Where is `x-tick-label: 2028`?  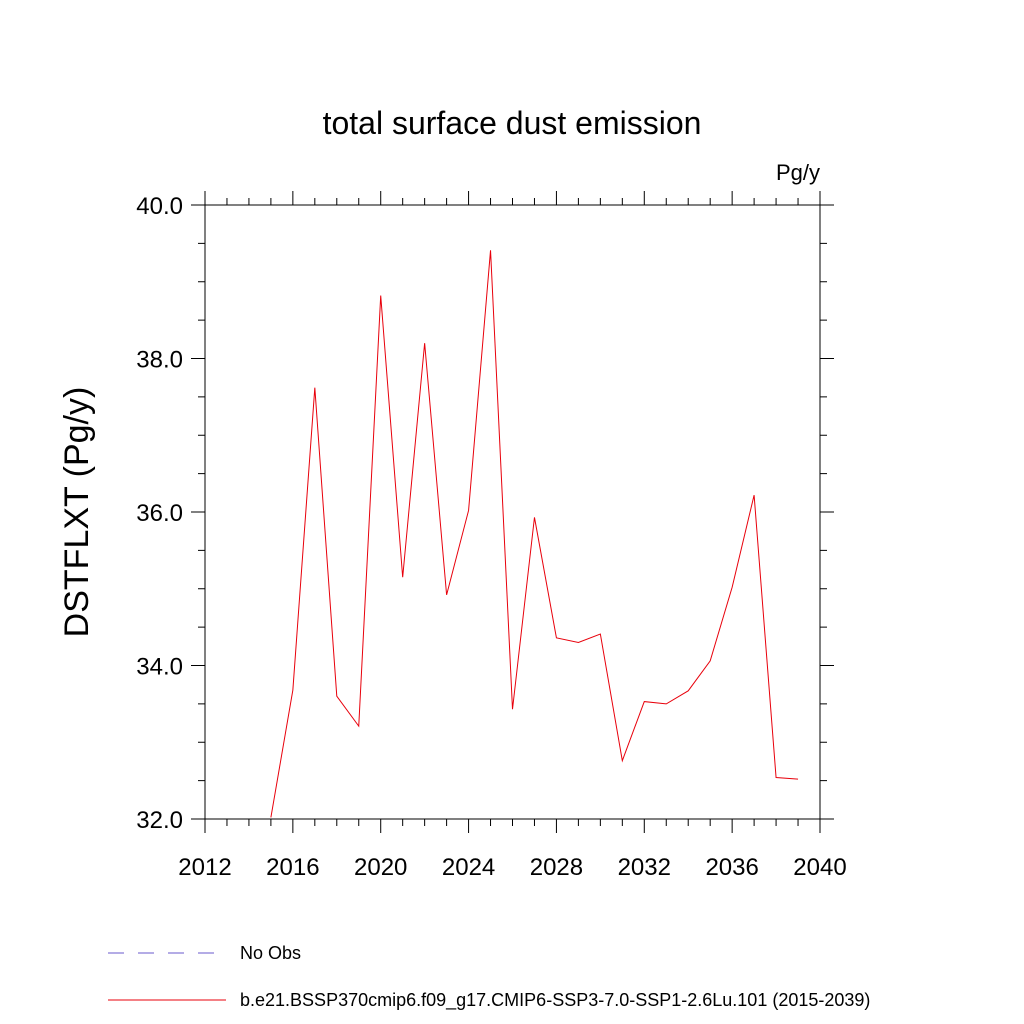 x-tick-label: 2028 is located at coordinates (556, 867).